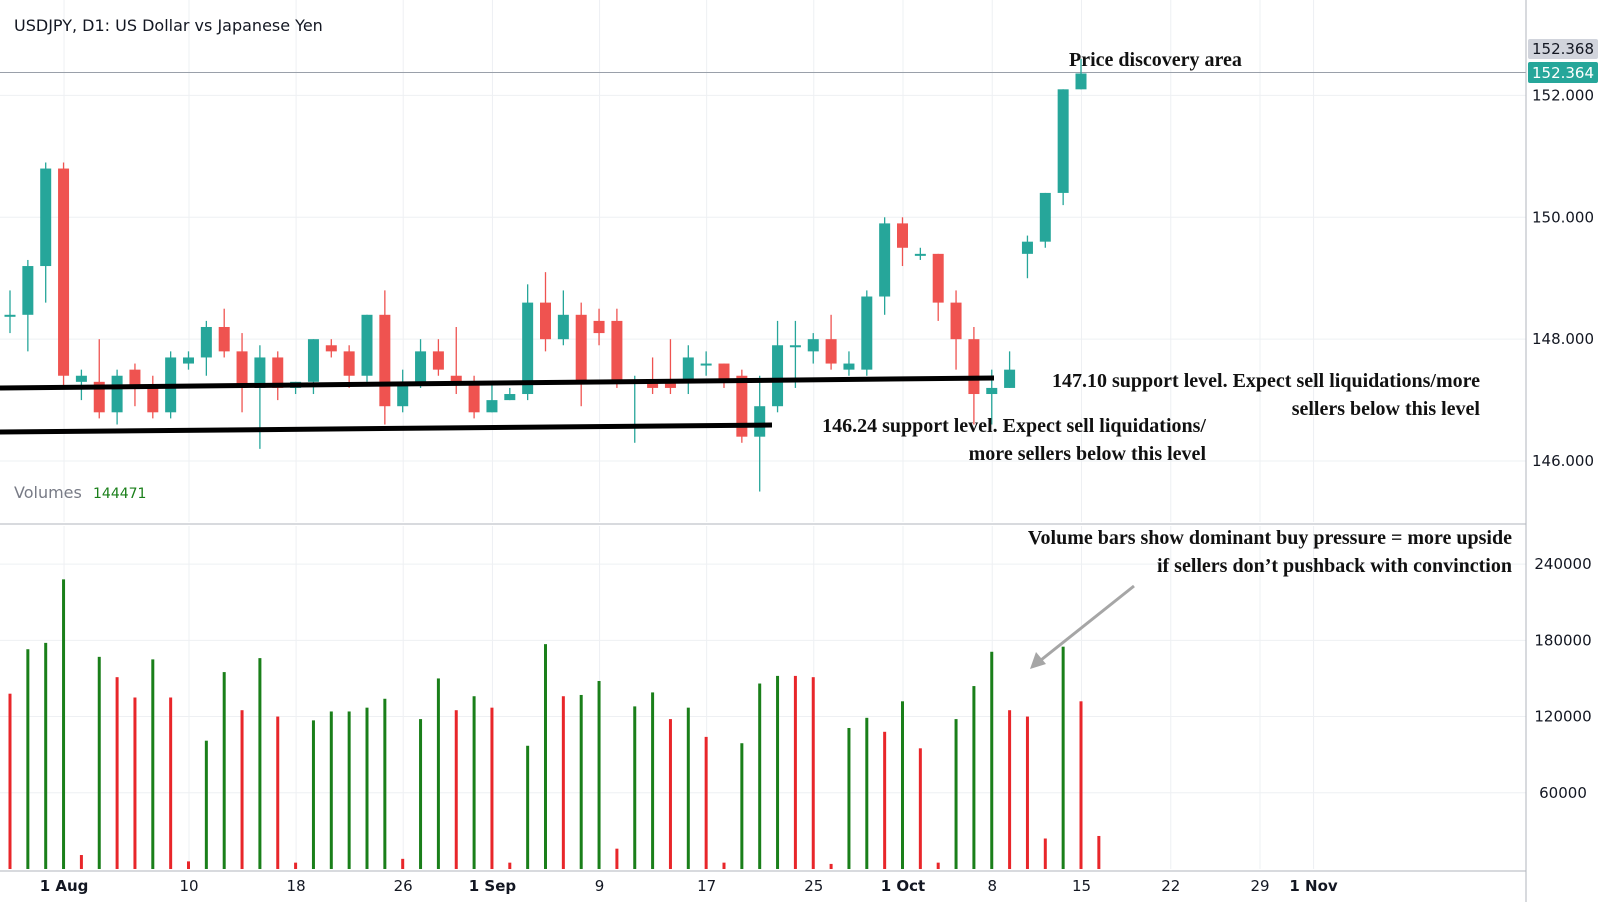 The image size is (1600, 902). What do you see at coordinates (1038, 660) in the screenshot?
I see `annotation-arrow-head` at bounding box center [1038, 660].